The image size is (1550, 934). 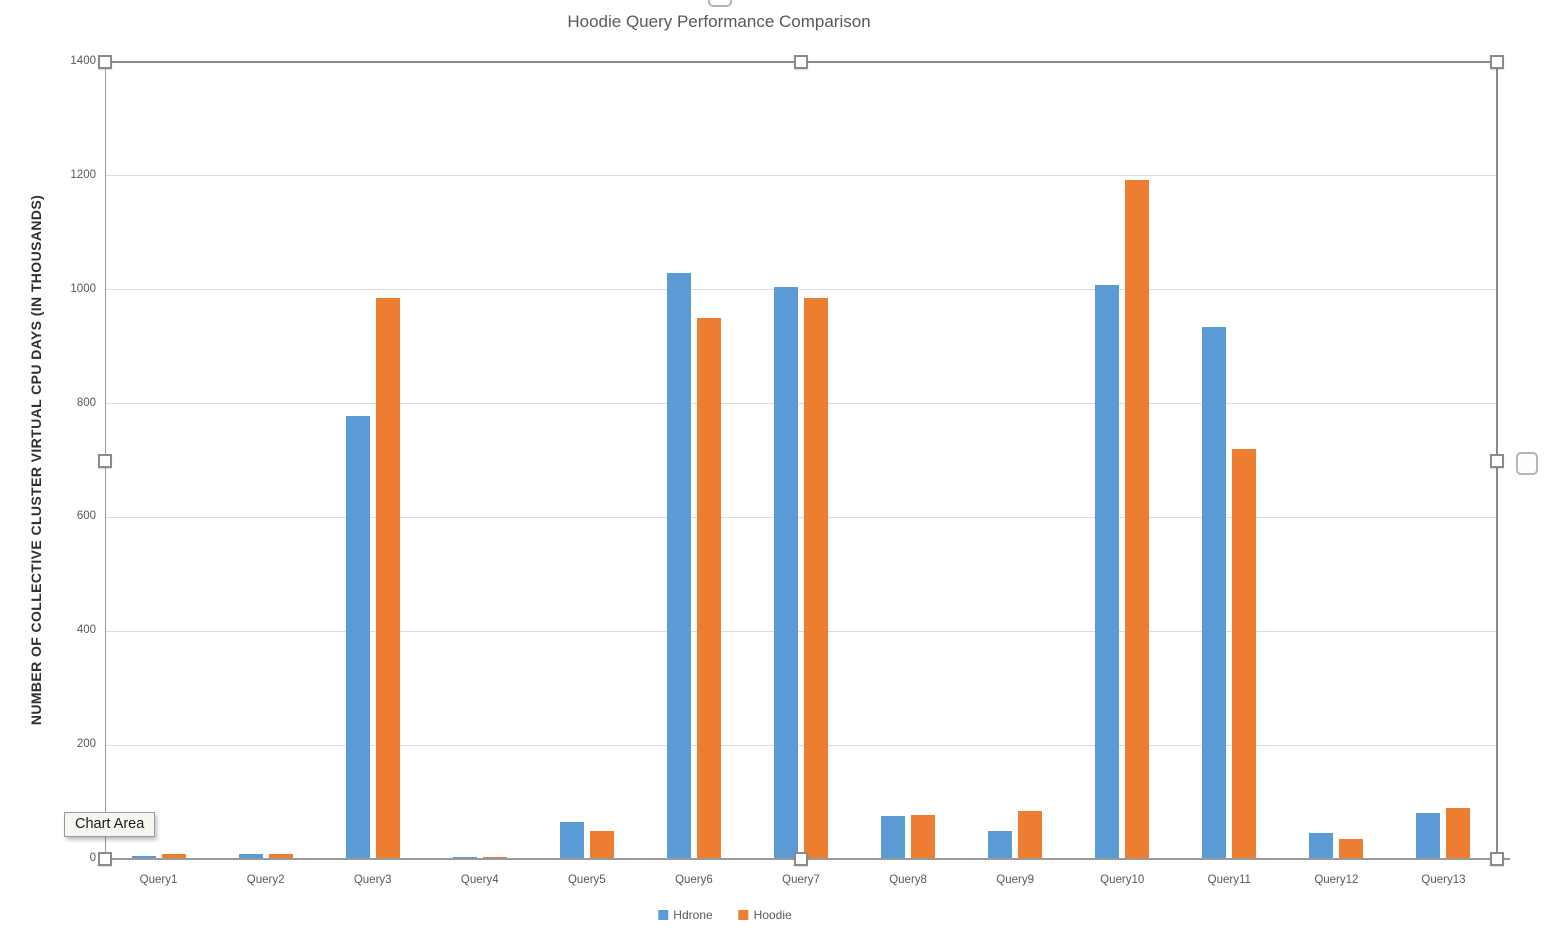 What do you see at coordinates (1244, 654) in the screenshot?
I see `bar-hoodie-query11` at bounding box center [1244, 654].